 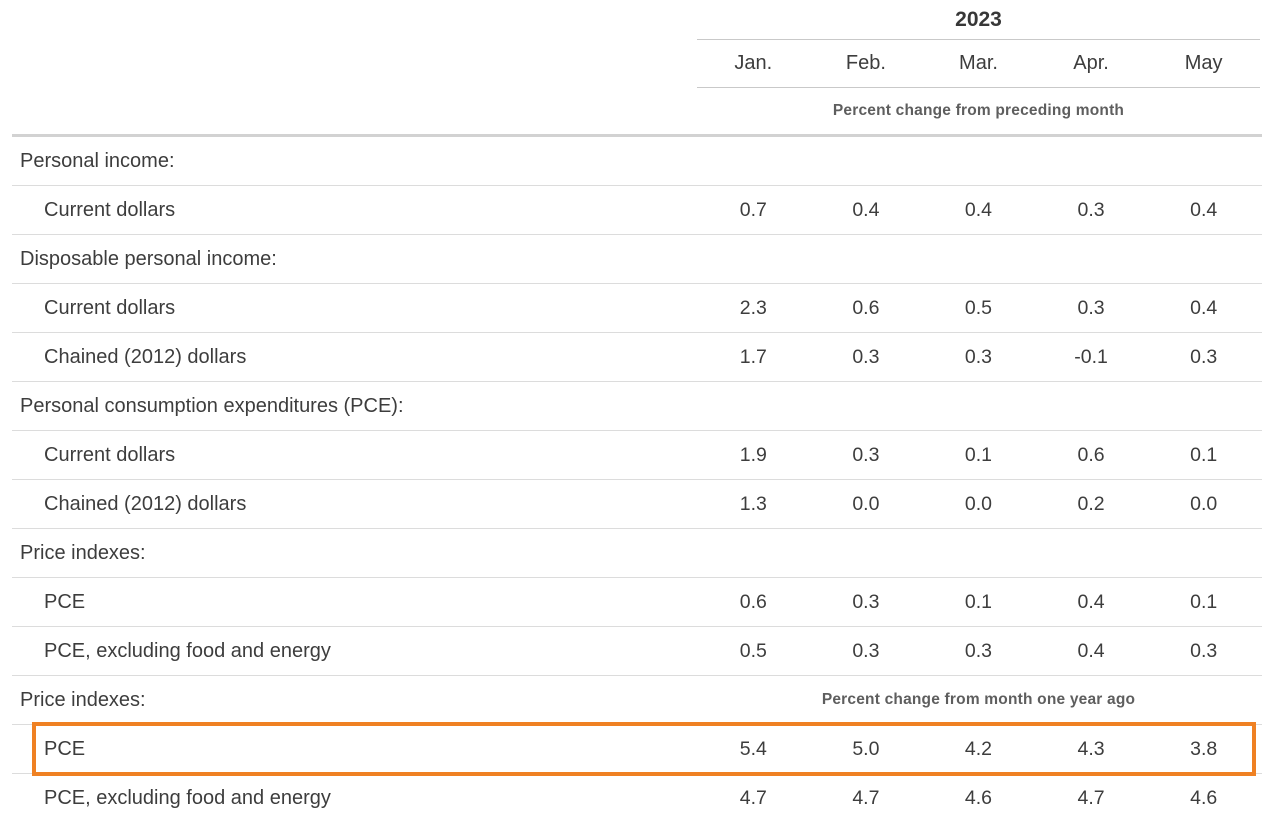 I want to click on month-header: Feb., so click(x=865, y=63).